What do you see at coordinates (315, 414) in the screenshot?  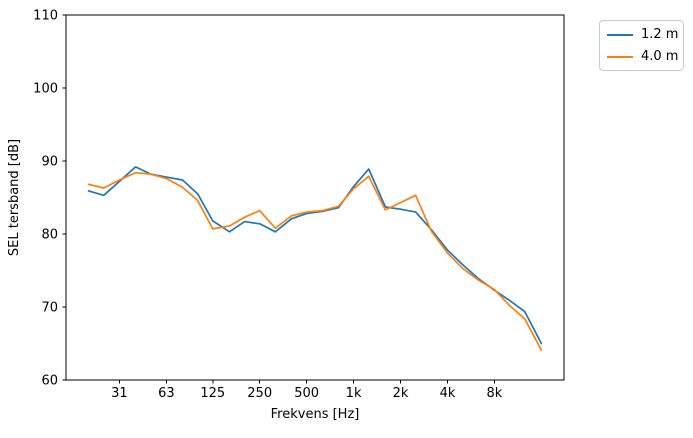 I see `x-axis-label: Frekvens [Hz]` at bounding box center [315, 414].